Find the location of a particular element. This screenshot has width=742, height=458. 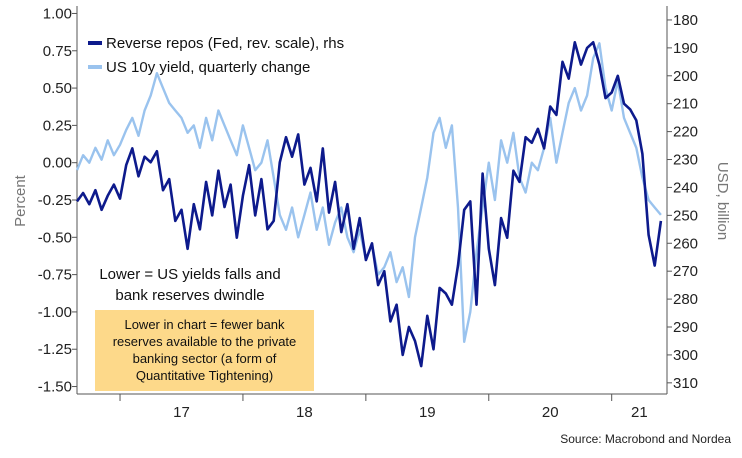

right-tick-label: 280 is located at coordinates (685, 299).